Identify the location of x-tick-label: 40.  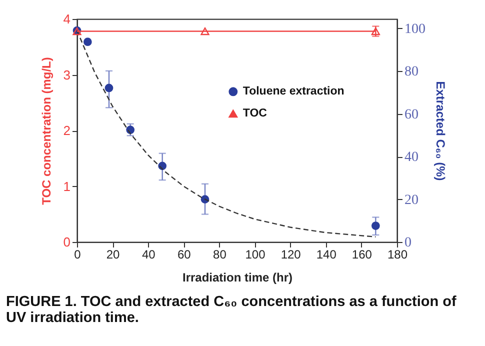
(149, 255).